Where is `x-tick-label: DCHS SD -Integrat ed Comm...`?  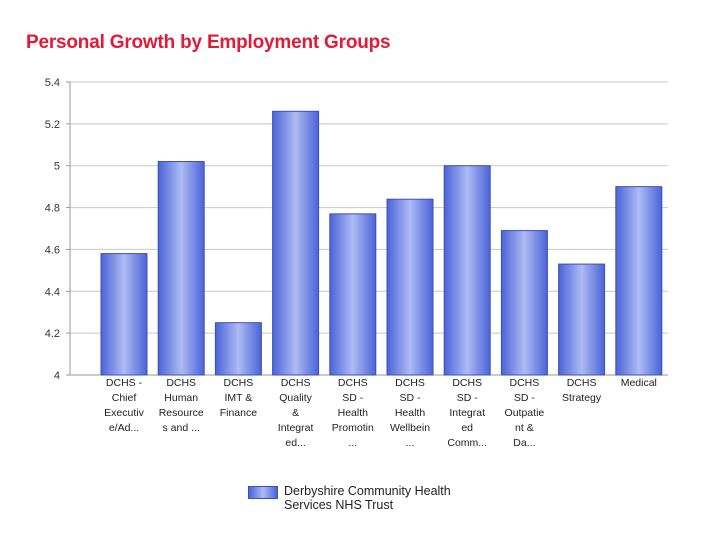
x-tick-label: DCHS SD -Integrat ed Comm... is located at coordinates (467, 413).